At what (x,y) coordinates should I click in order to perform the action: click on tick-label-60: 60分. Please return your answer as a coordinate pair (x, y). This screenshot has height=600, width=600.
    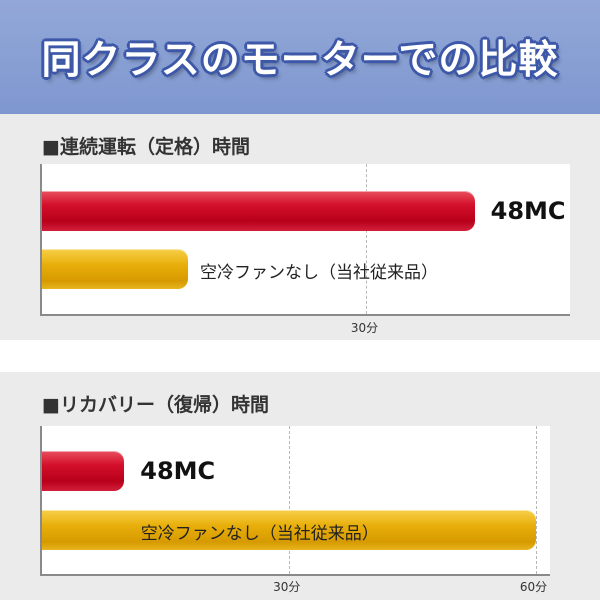
    Looking at the image, I should click on (533, 587).